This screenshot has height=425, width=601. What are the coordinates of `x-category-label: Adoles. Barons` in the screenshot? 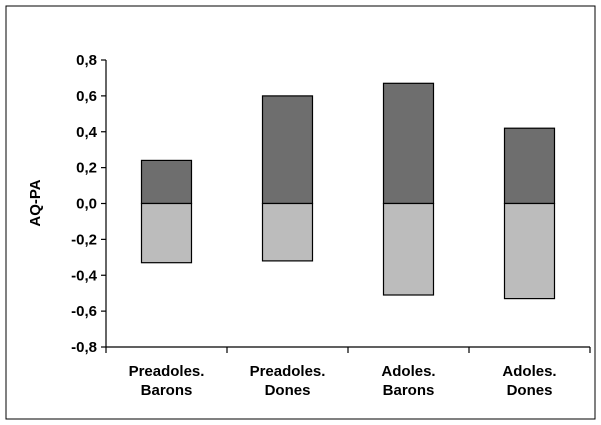 It's located at (408, 381).